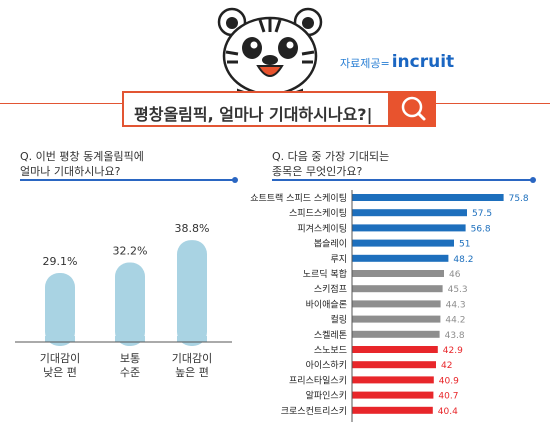  What do you see at coordinates (446, 366) in the screenshot?
I see `value-label-12: 42` at bounding box center [446, 366].